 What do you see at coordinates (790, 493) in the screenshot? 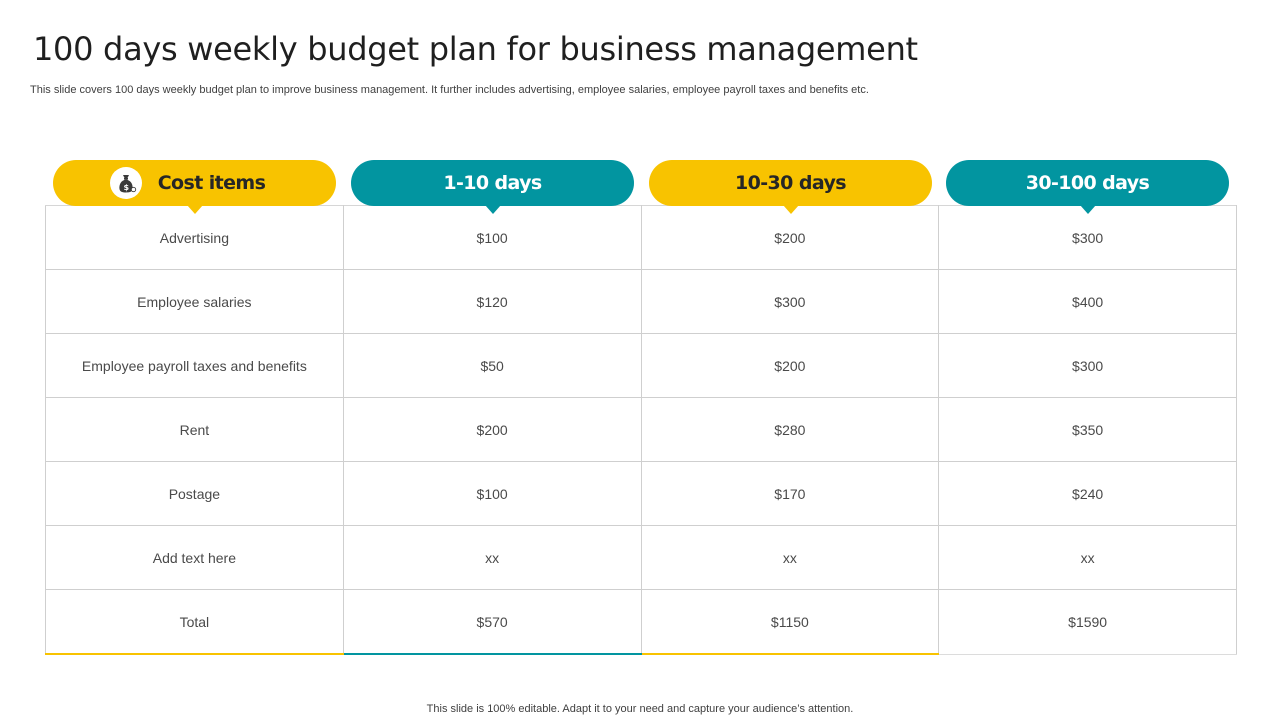
I see `value-cell: $170` at bounding box center [790, 493].